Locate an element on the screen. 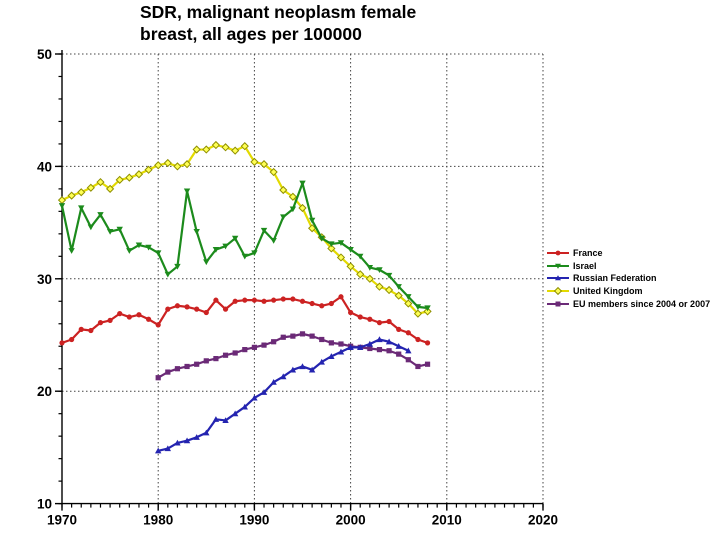 The image size is (720, 540). legend-label: Russian Federation is located at coordinates (615, 278).